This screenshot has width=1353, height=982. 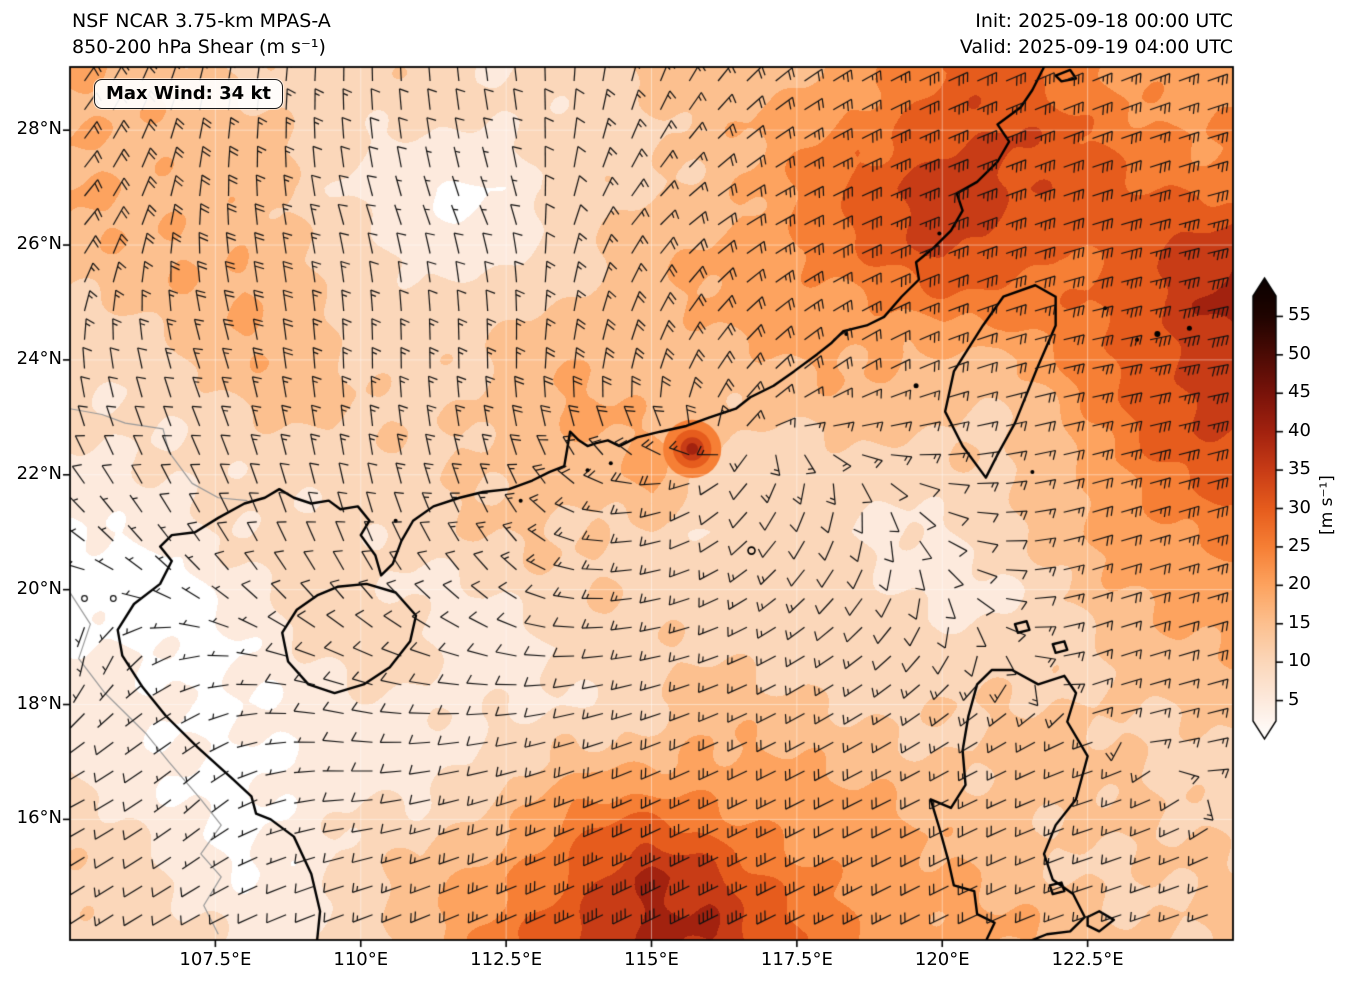 What do you see at coordinates (1299, 661) in the screenshot?
I see `colorbar-tick-label: 10` at bounding box center [1299, 661].